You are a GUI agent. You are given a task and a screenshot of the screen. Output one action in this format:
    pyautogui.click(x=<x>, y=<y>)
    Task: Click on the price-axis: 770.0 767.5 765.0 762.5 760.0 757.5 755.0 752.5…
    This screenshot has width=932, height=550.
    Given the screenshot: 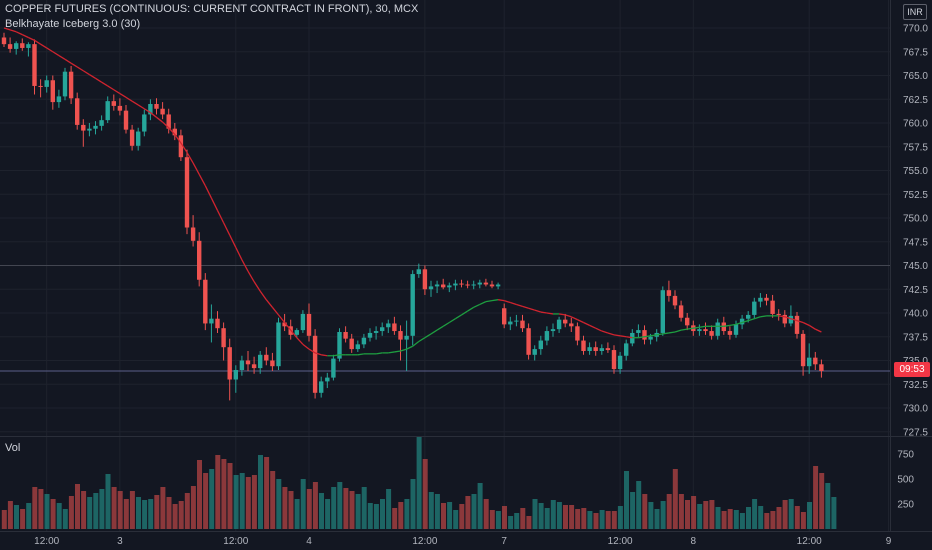 What is the action you would take?
    pyautogui.click(x=915, y=231)
    